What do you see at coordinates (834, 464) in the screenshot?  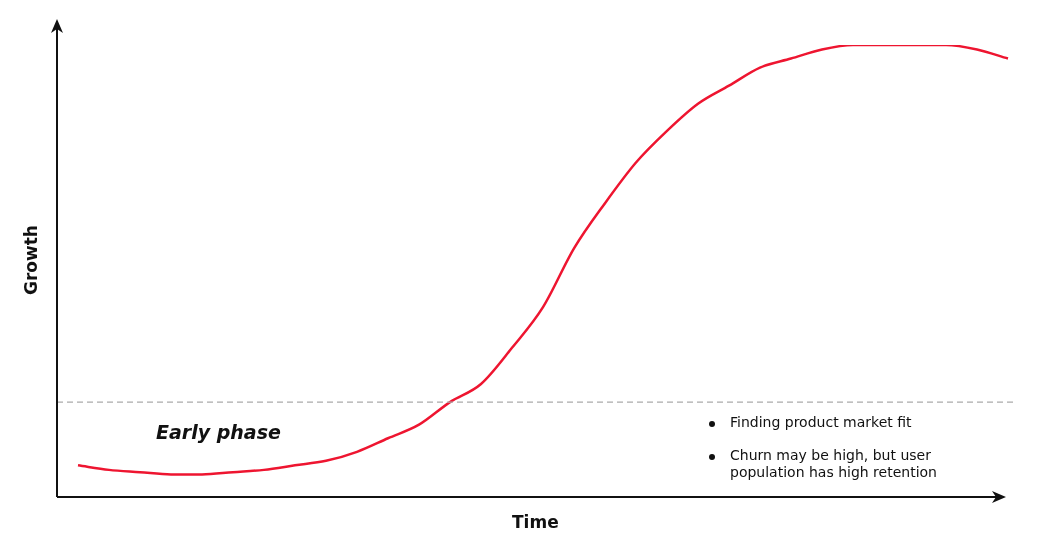 I see `annotation: Churn may be high, but user population has high retention` at bounding box center [834, 464].